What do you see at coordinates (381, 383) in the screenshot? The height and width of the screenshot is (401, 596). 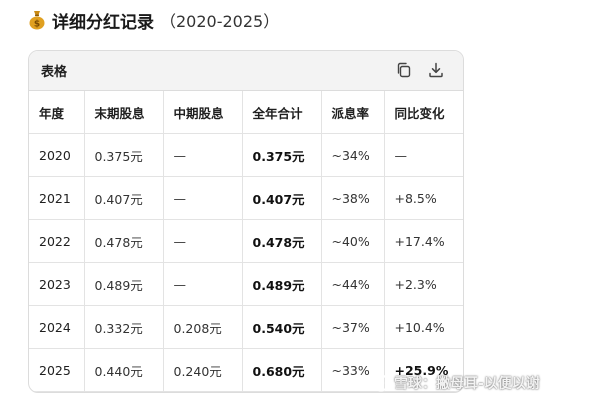 I see `snowball-logo-icon` at bounding box center [381, 383].